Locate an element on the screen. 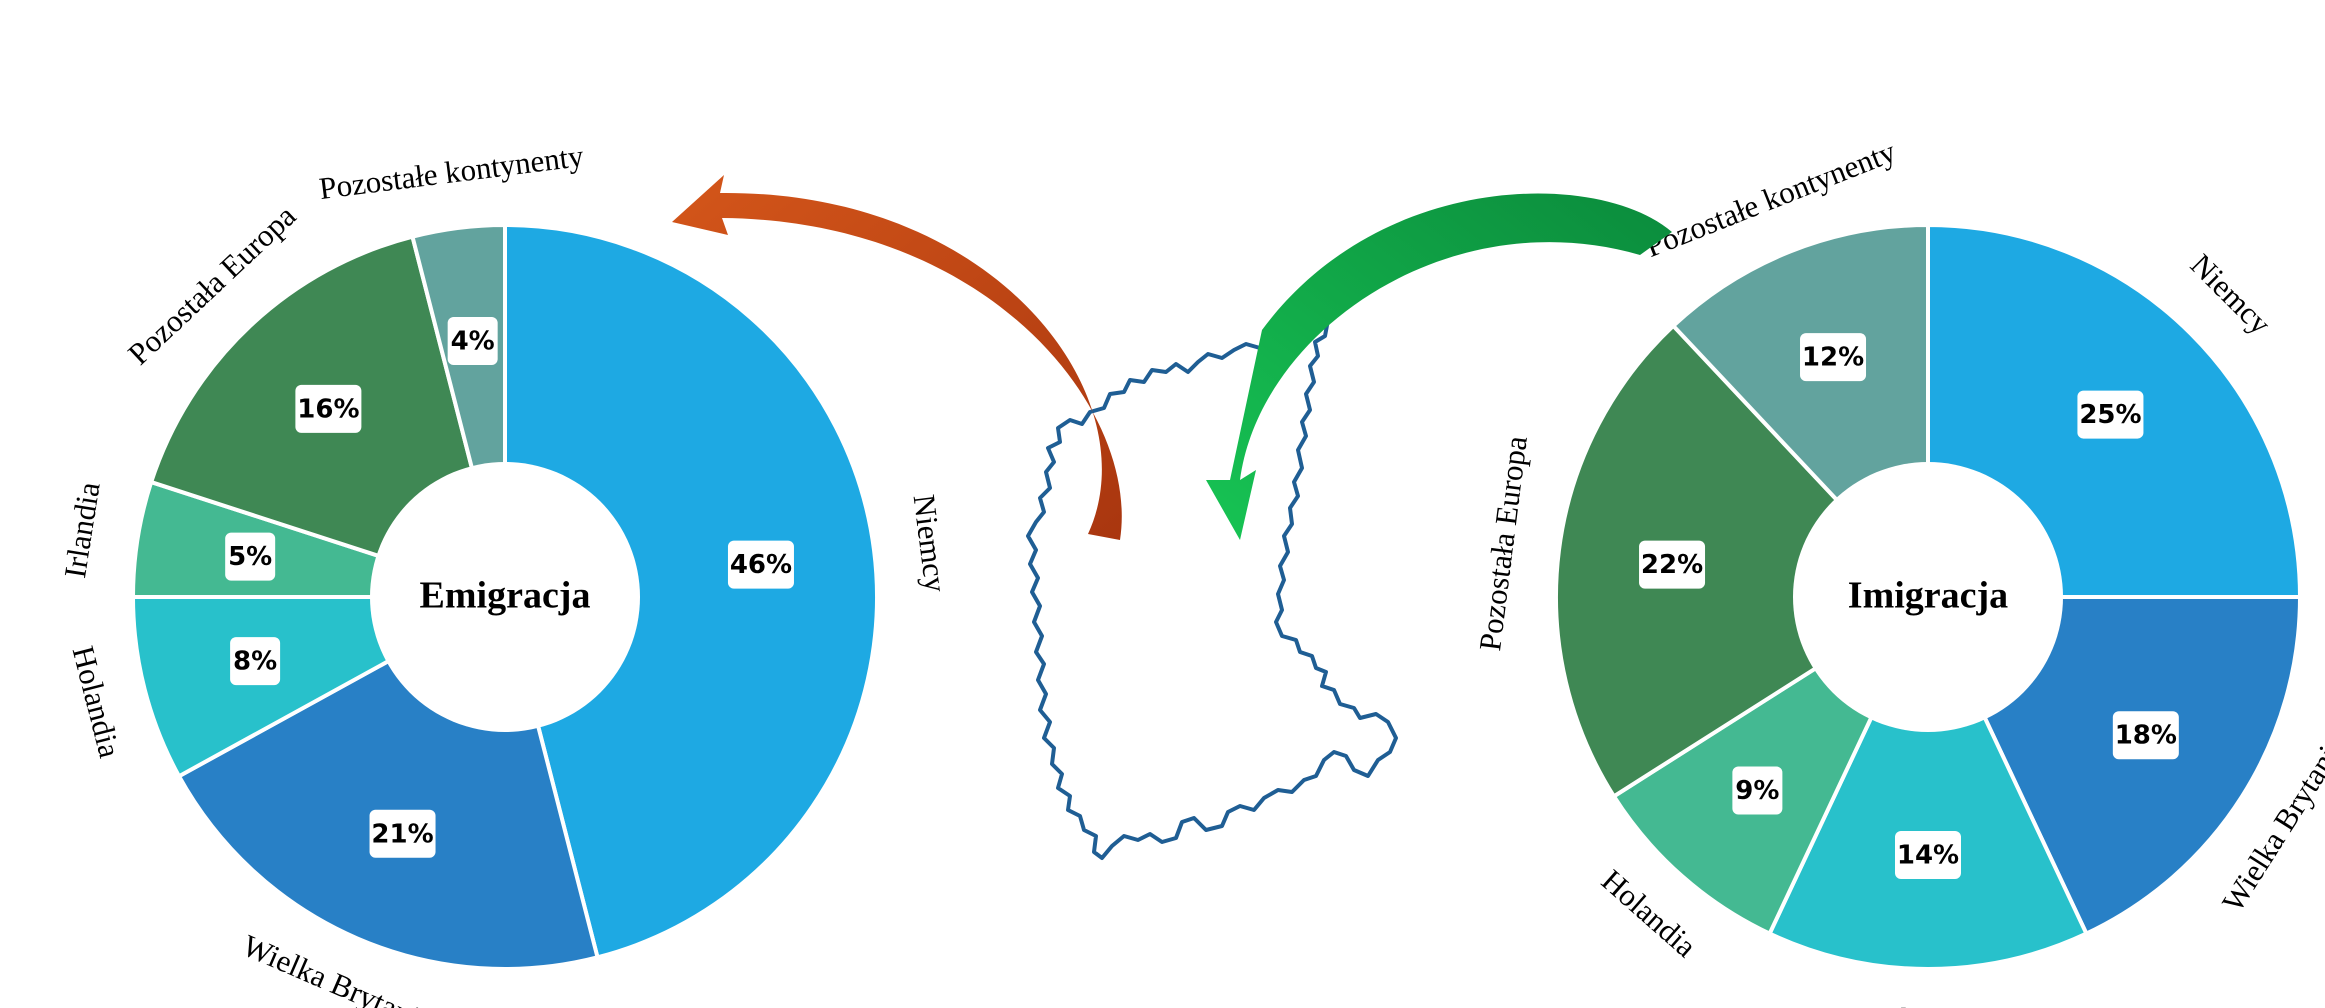 The image size is (2325, 1008). value-label-text: 12% is located at coordinates (1833, 358).